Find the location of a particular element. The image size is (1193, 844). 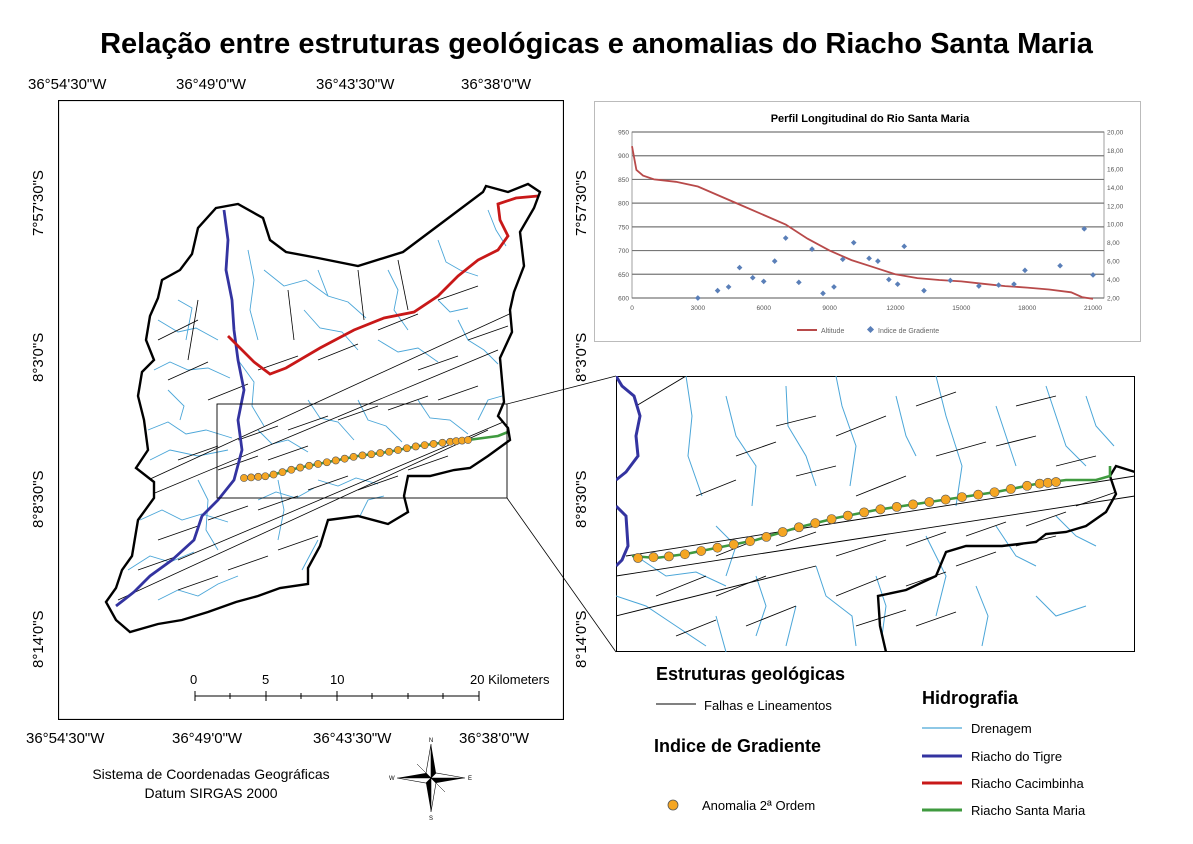

x-tick-label: 6000 is located at coordinates (763, 308).